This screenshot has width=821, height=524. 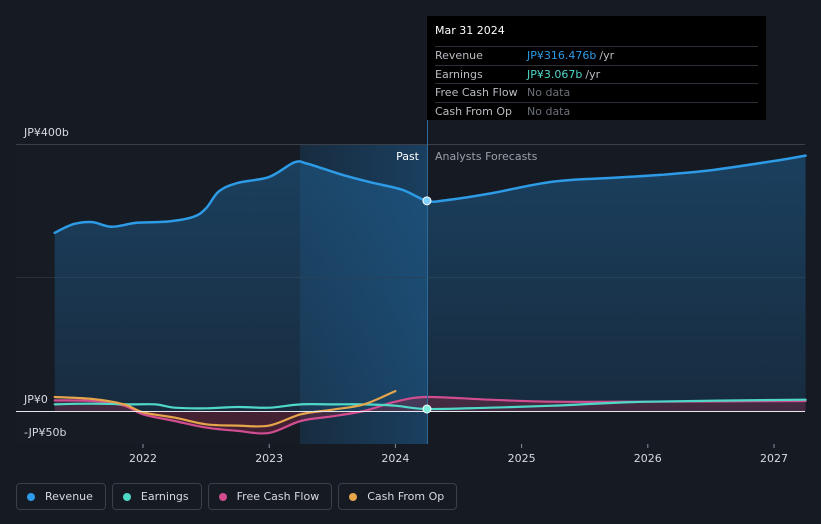 I want to click on cash-from-op-line, so click(x=225, y=409).